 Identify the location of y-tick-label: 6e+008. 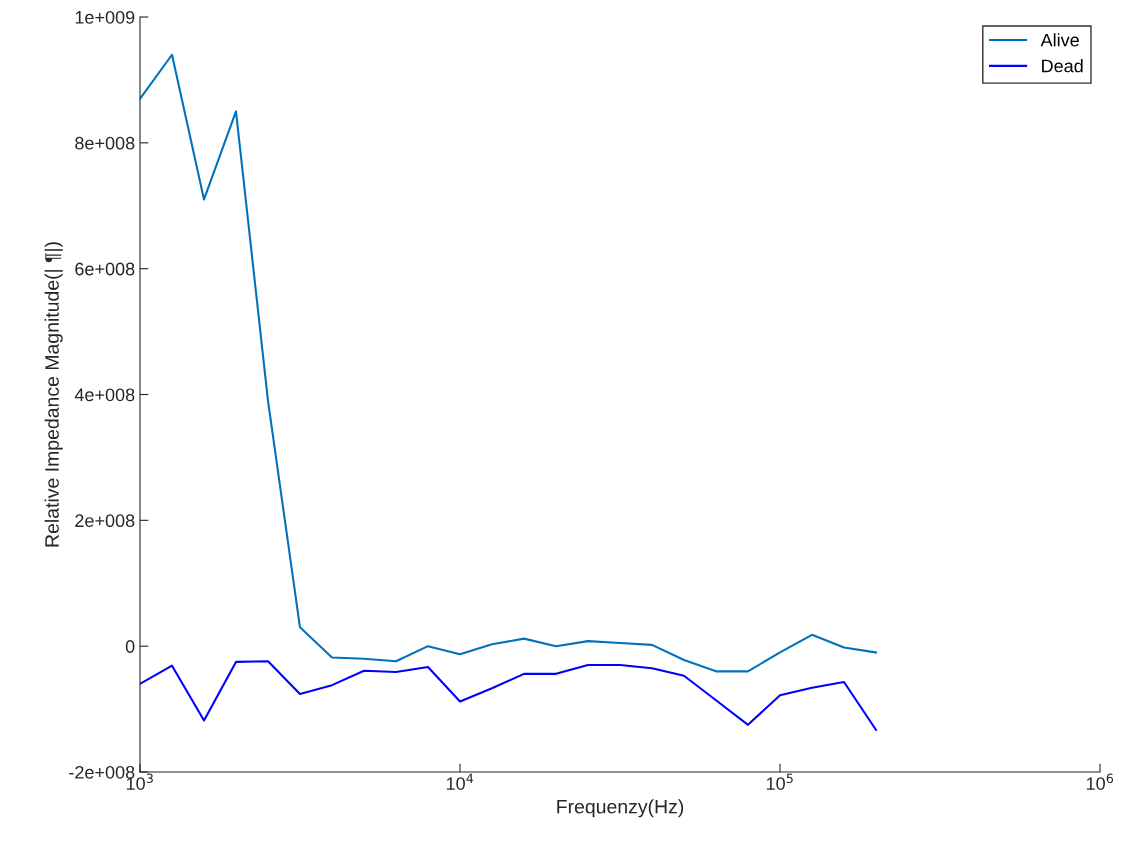
(105, 269).